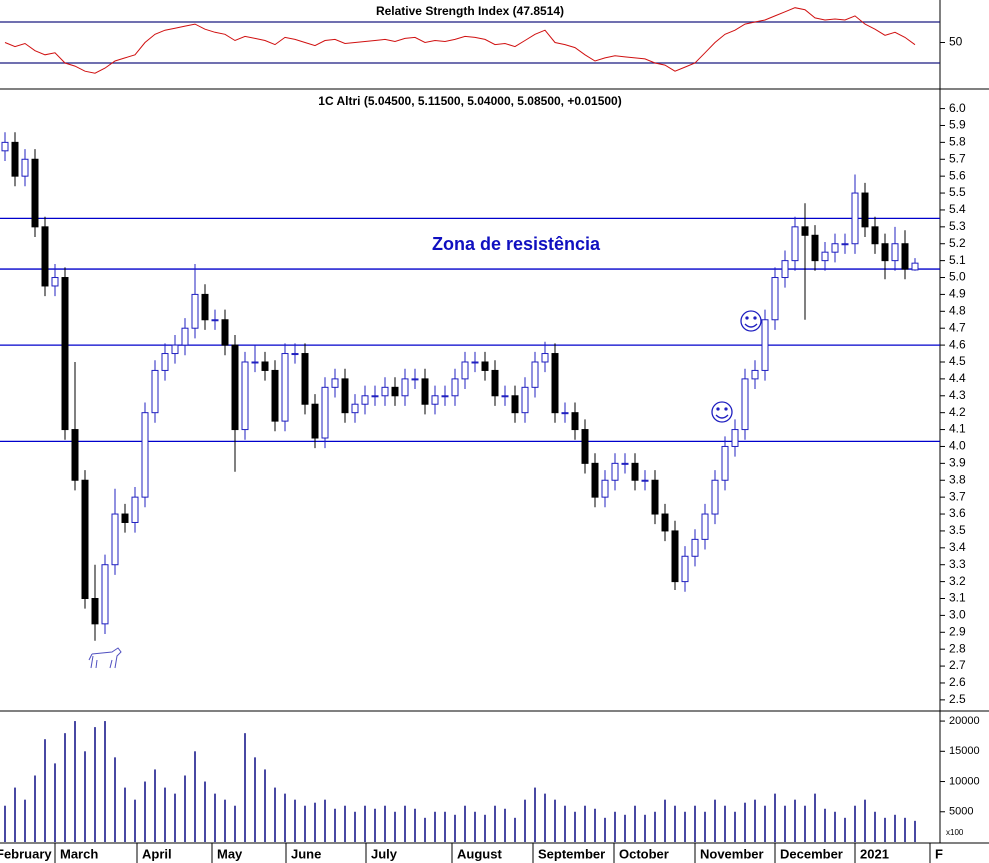 The image size is (989, 863). Describe the element at coordinates (470, 11) in the screenshot. I see `chart-title: Relative Strength Index (47.8514)` at that location.